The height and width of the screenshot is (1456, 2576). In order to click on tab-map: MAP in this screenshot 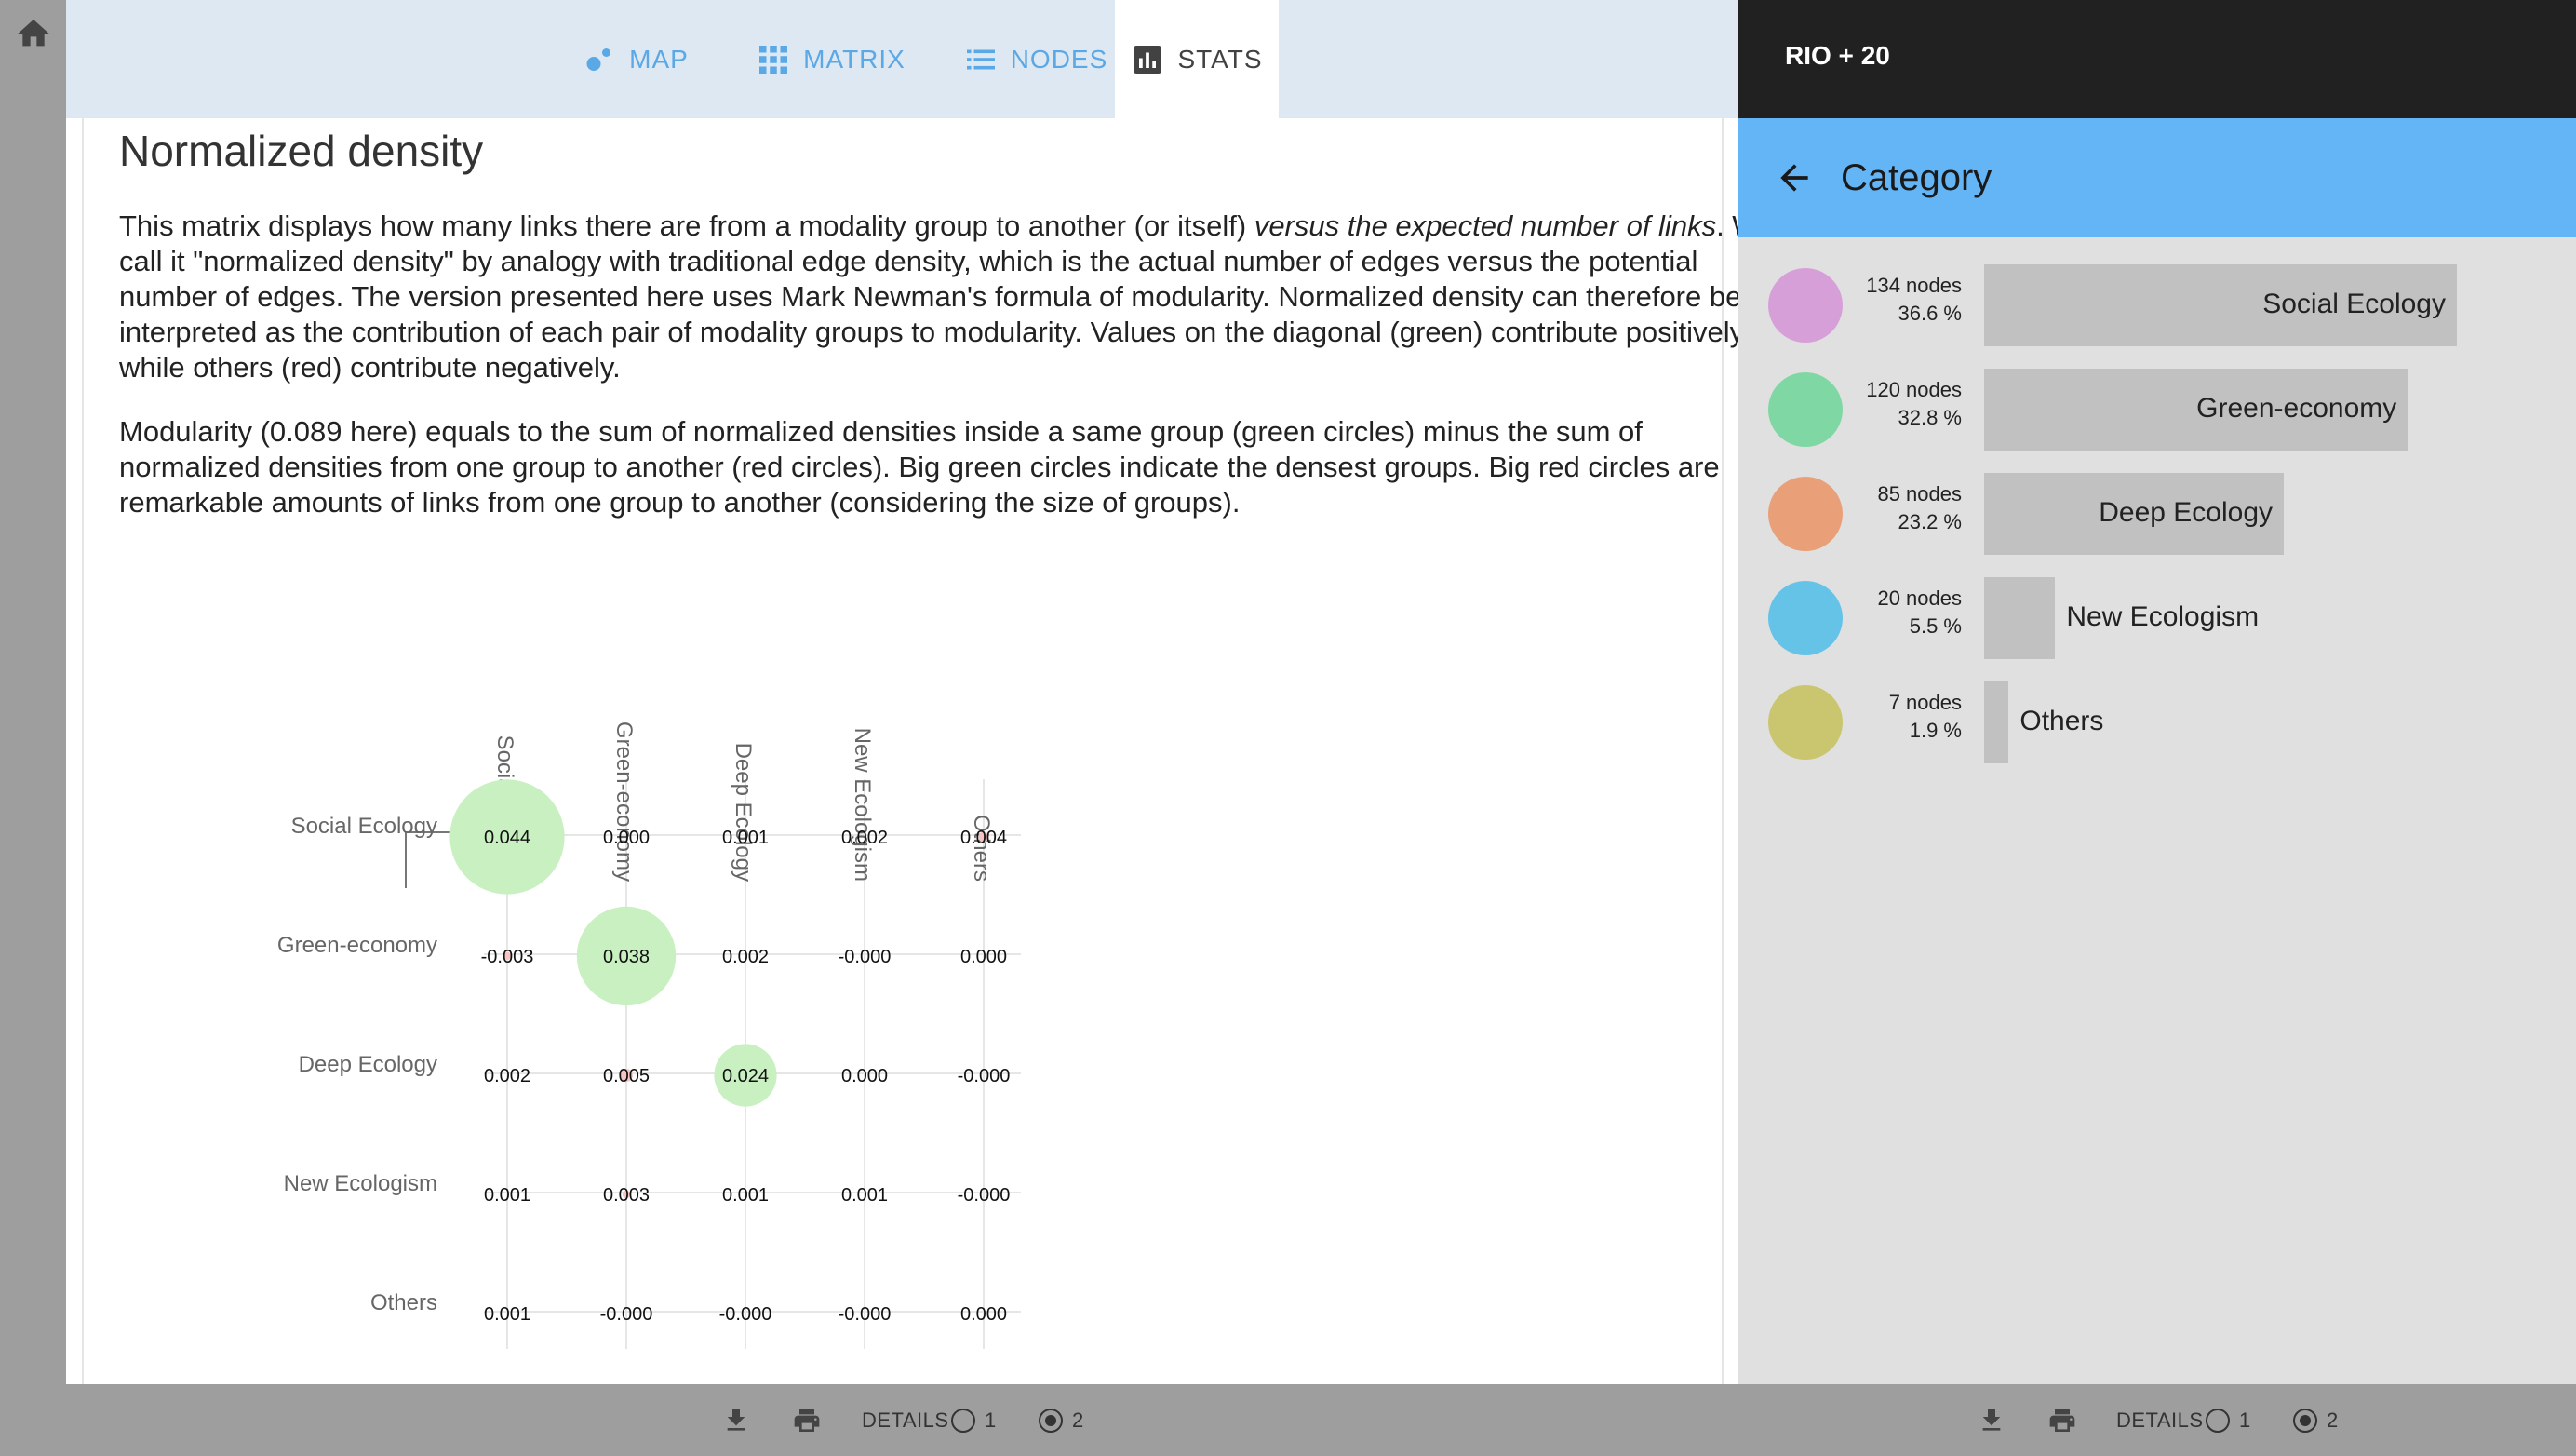, I will do `click(636, 59)`.